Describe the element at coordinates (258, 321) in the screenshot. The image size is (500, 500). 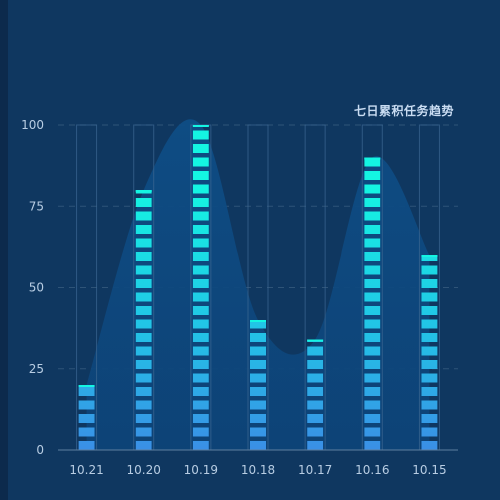
I see `bar-cap-10.18` at that location.